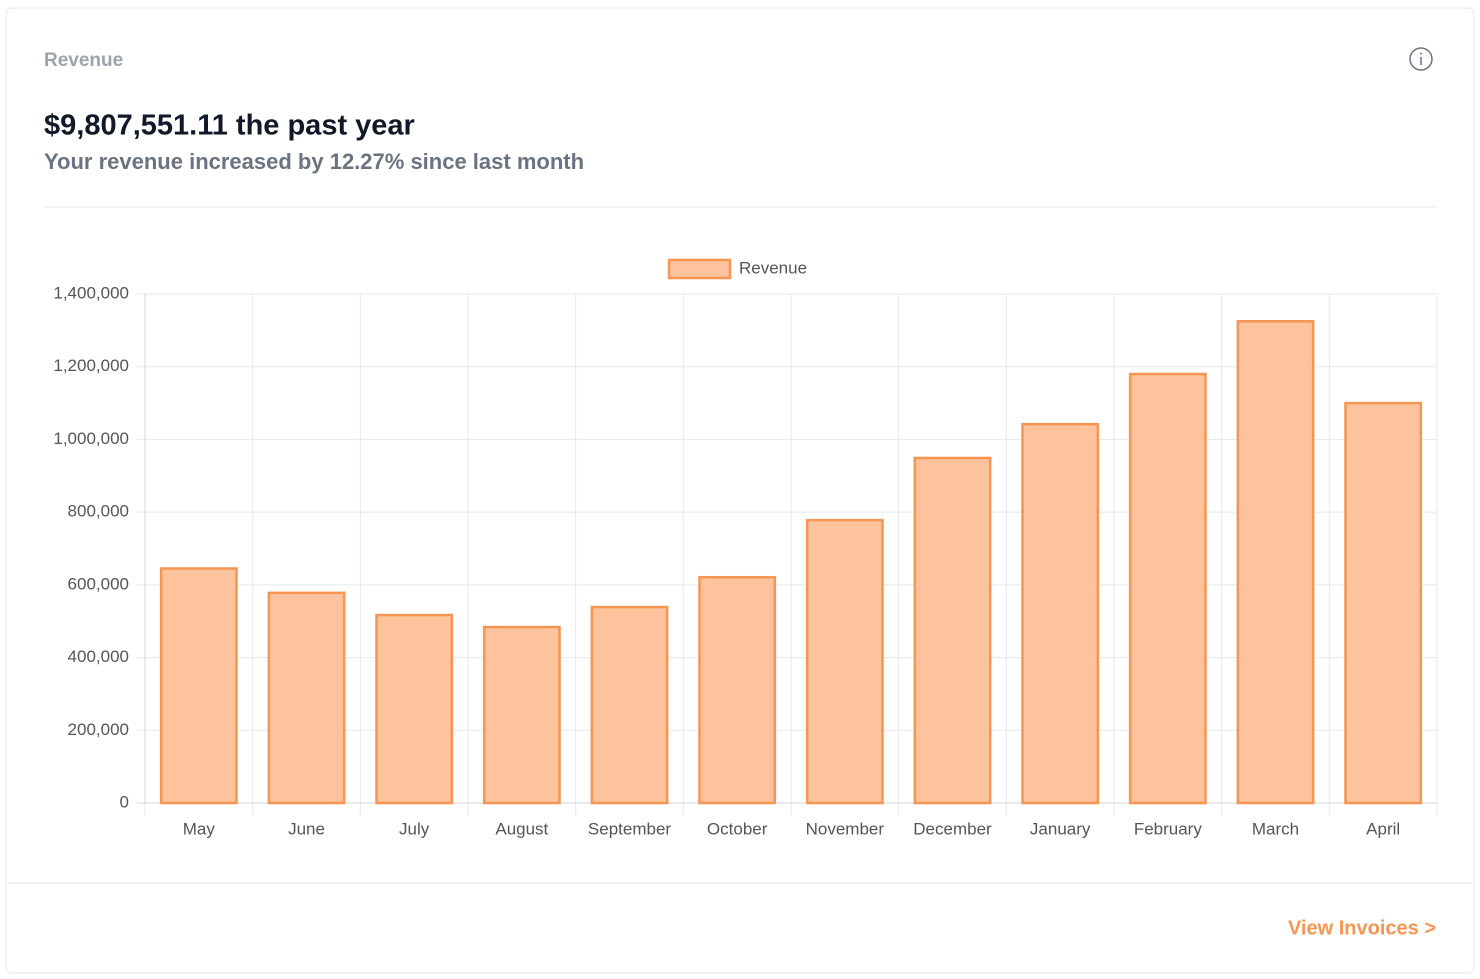  I want to click on x-tick-label: October, so click(737, 828).